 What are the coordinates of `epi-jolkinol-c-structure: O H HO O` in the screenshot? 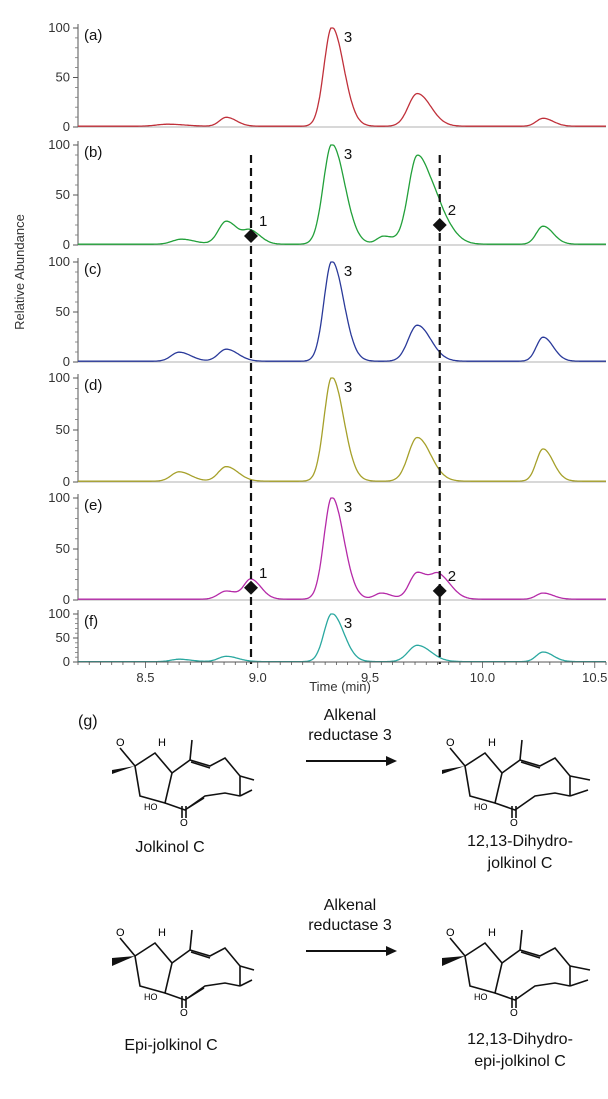 It's located at (180, 963).